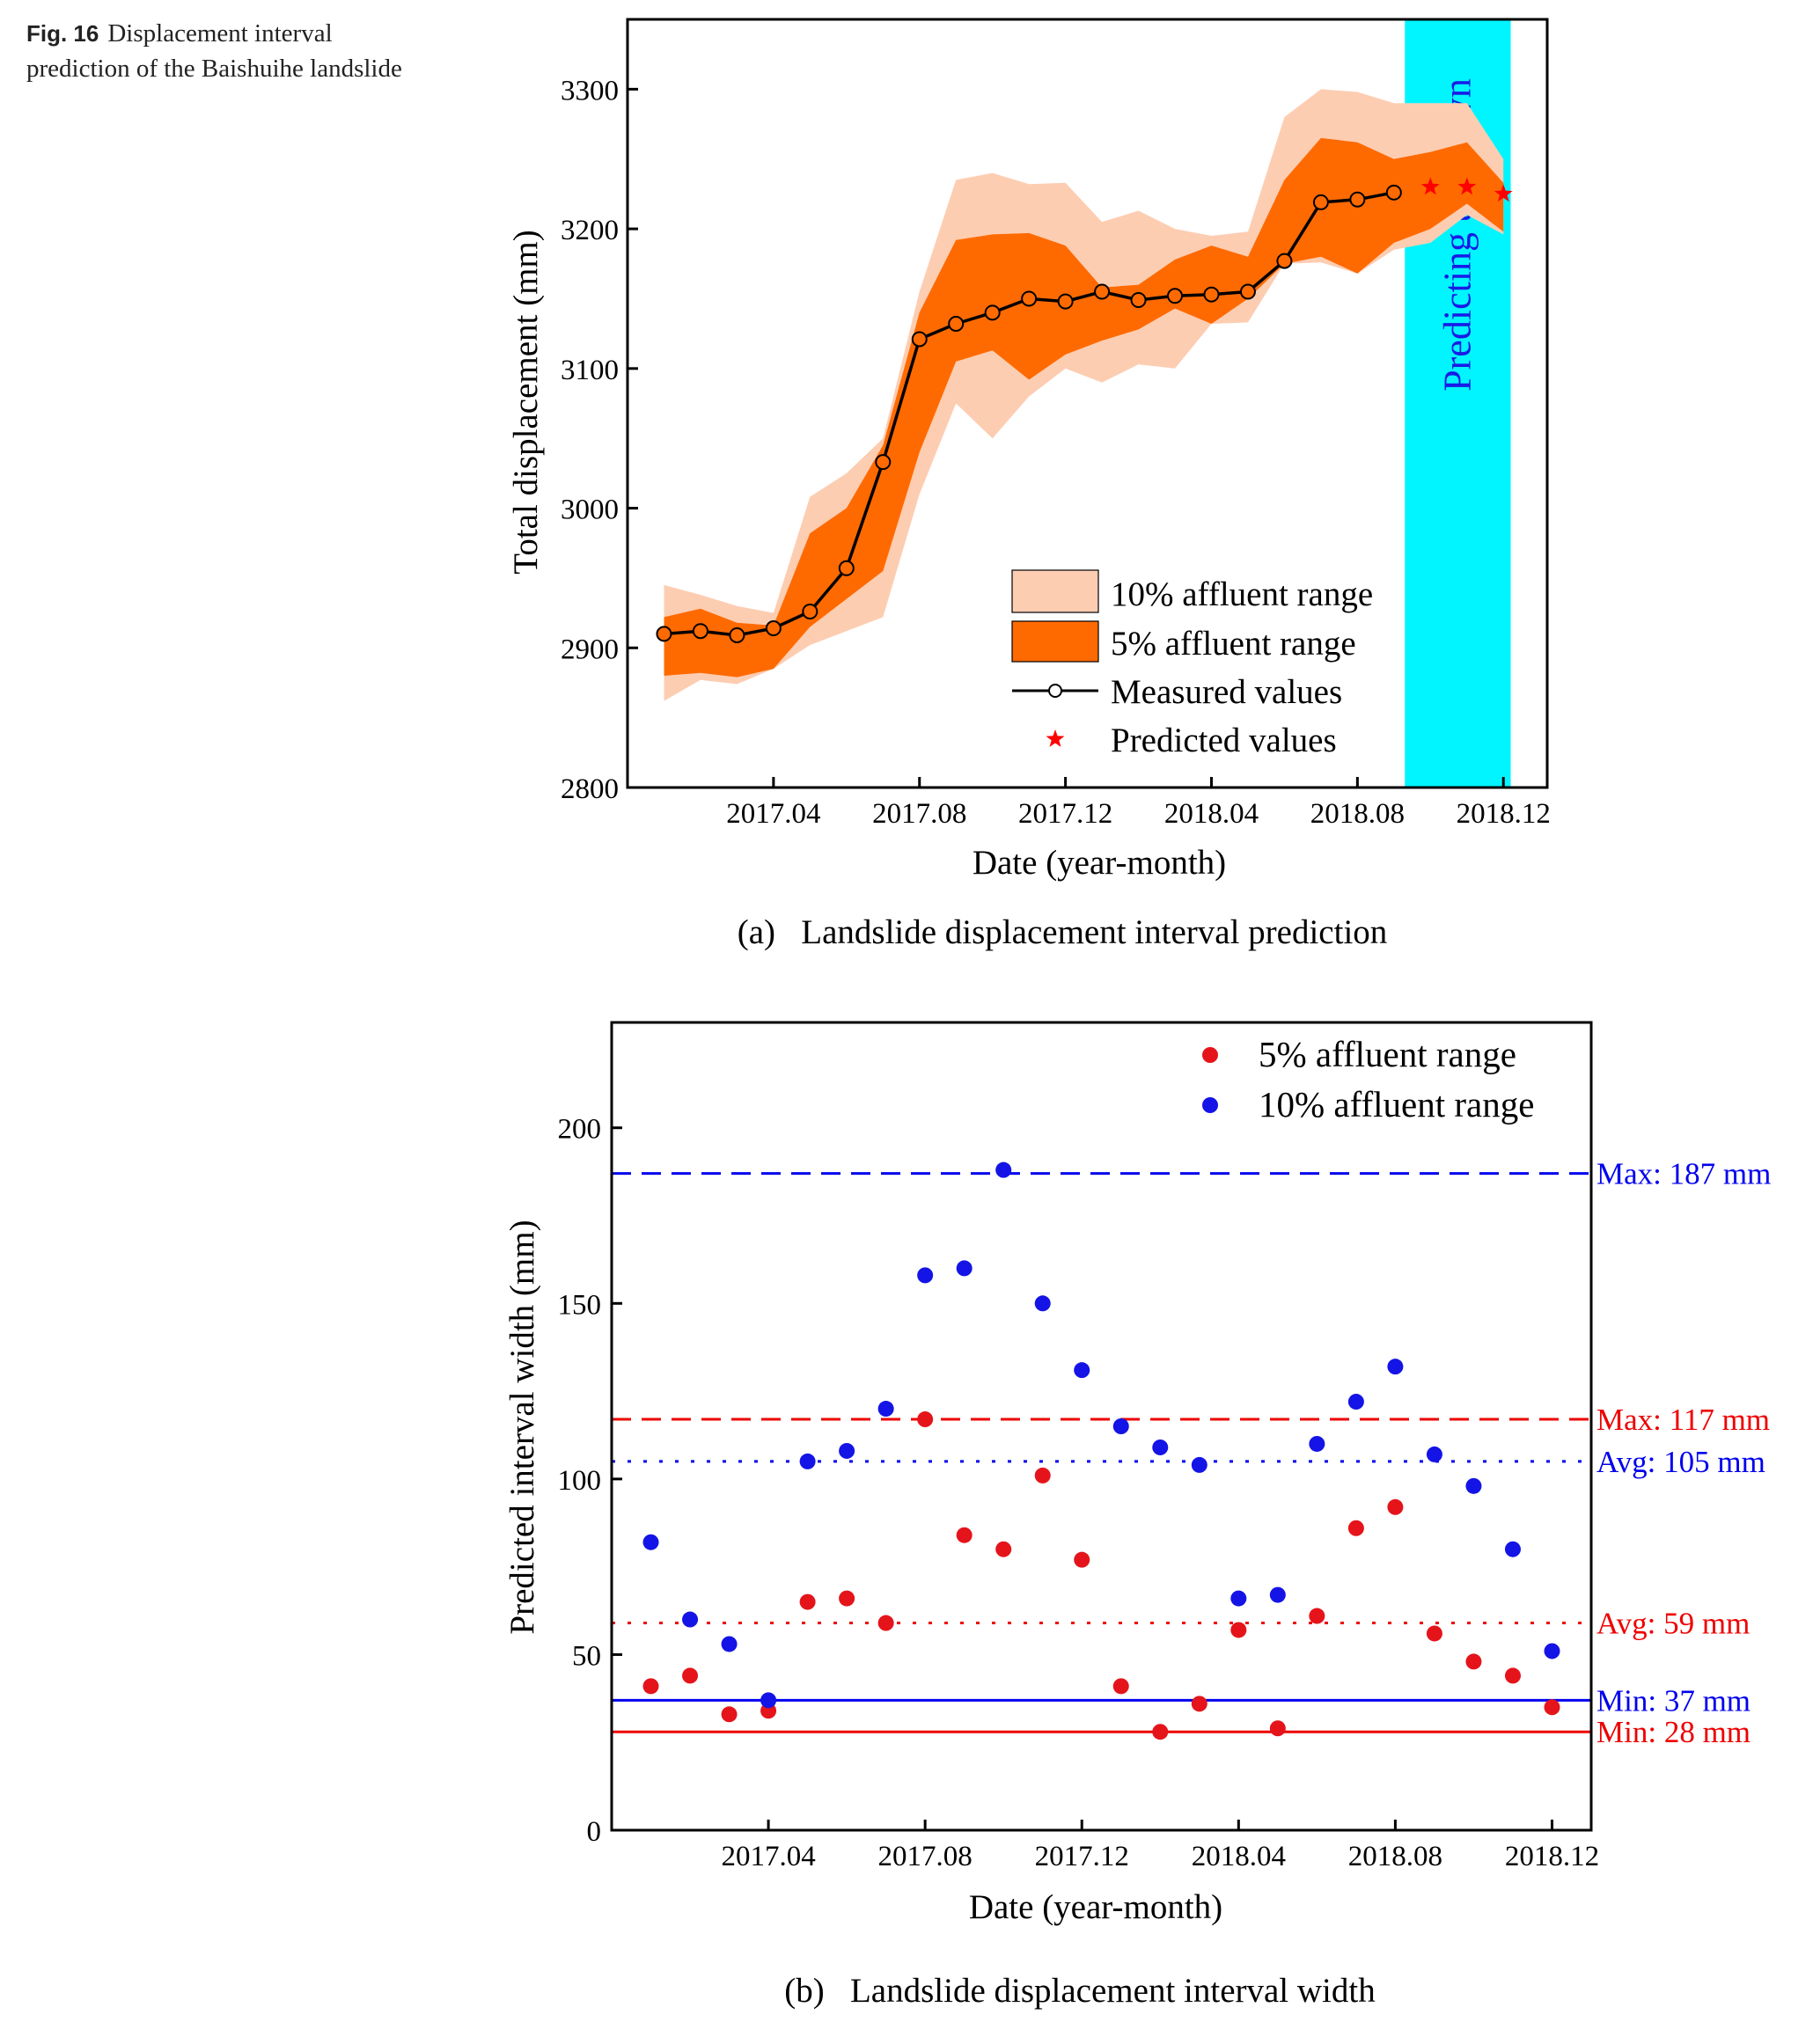 This screenshot has width=1813, height=2044. Describe the element at coordinates (1224, 740) in the screenshot. I see `legend-label-predicted: Predicted values` at that location.